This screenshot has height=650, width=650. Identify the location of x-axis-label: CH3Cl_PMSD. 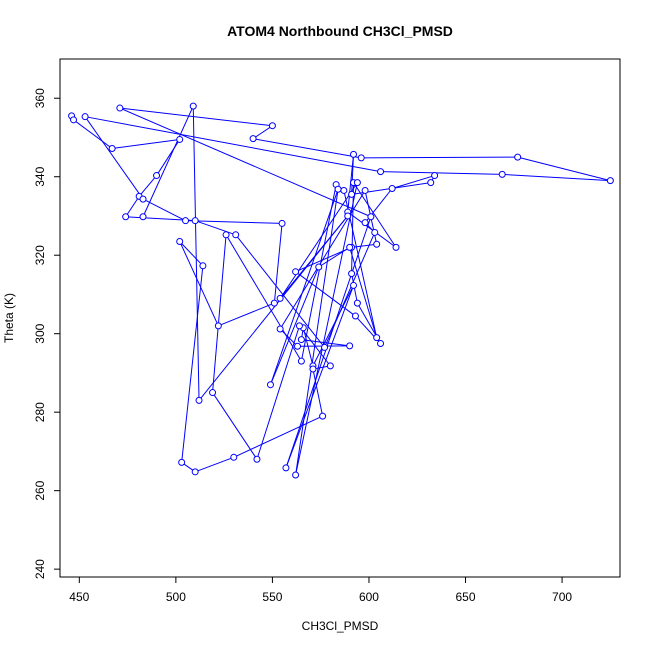
(340, 626).